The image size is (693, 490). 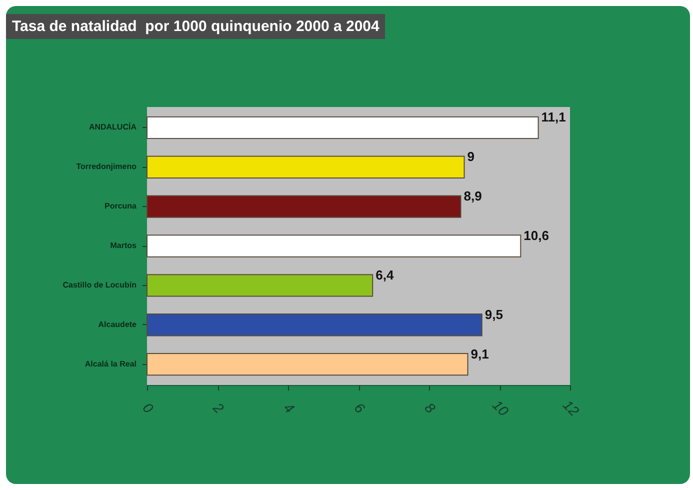 I want to click on y-tick-label: Martos, so click(x=124, y=245).